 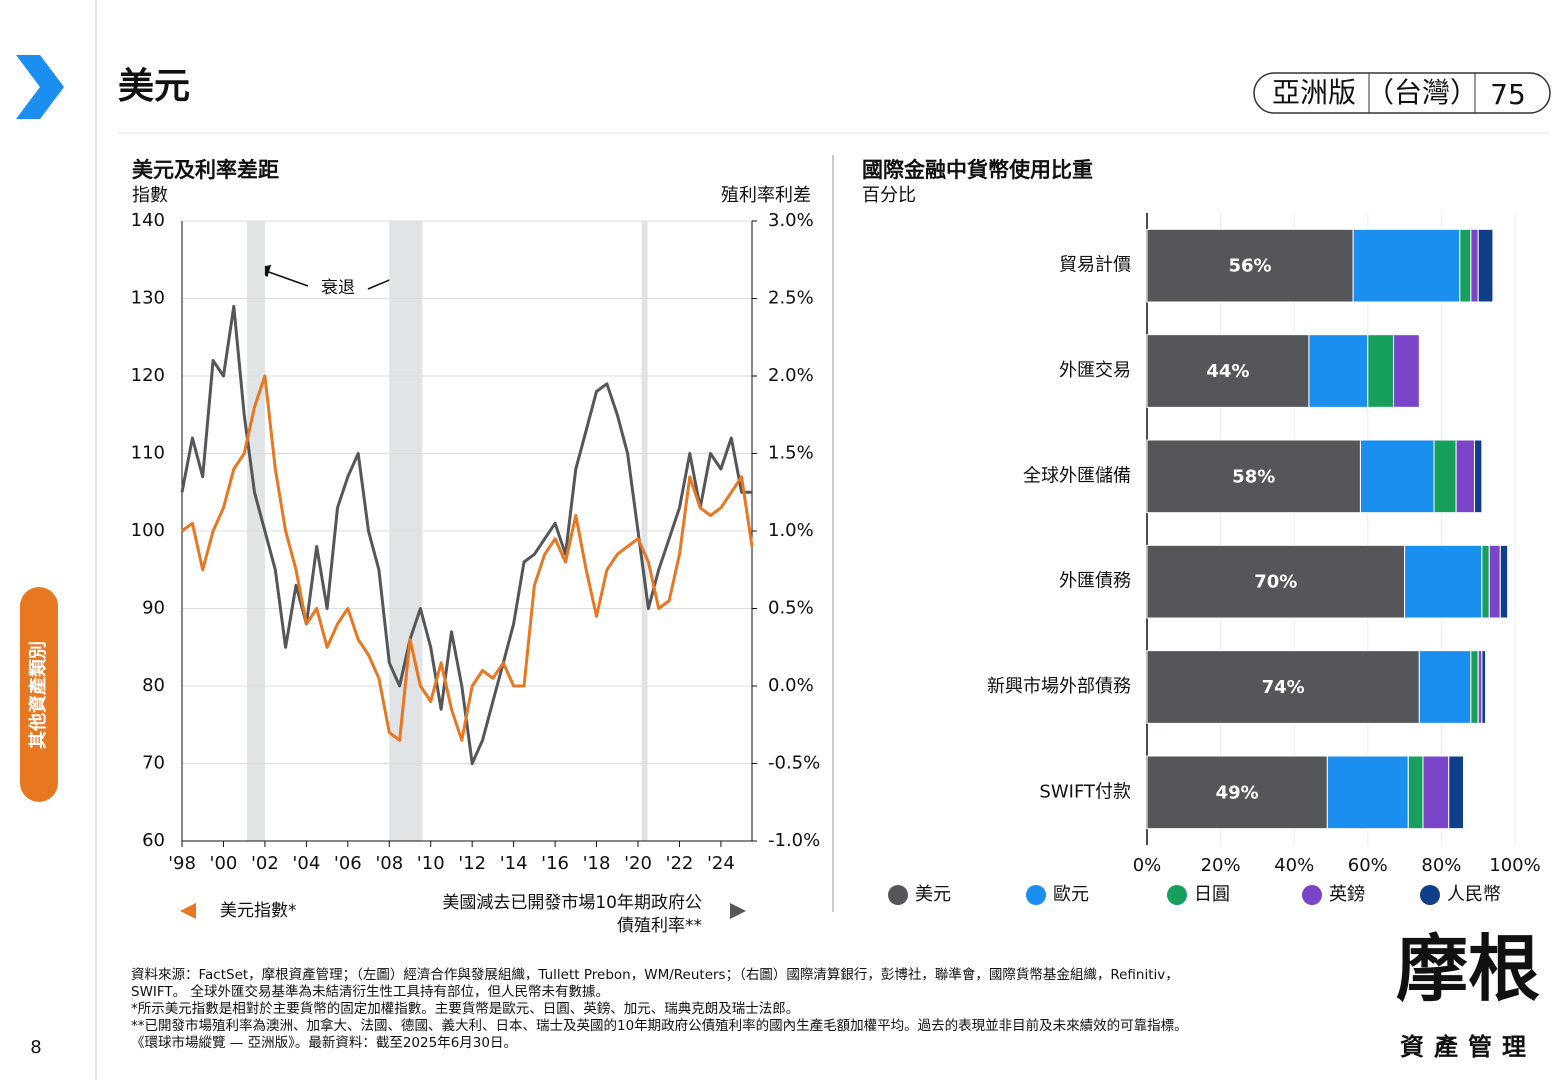 What do you see at coordinates (324, 1042) in the screenshot?
I see `footnote: 《環球市場縱覽 — 亞洲版》。最新資料：截至2025年6月30日。` at bounding box center [324, 1042].